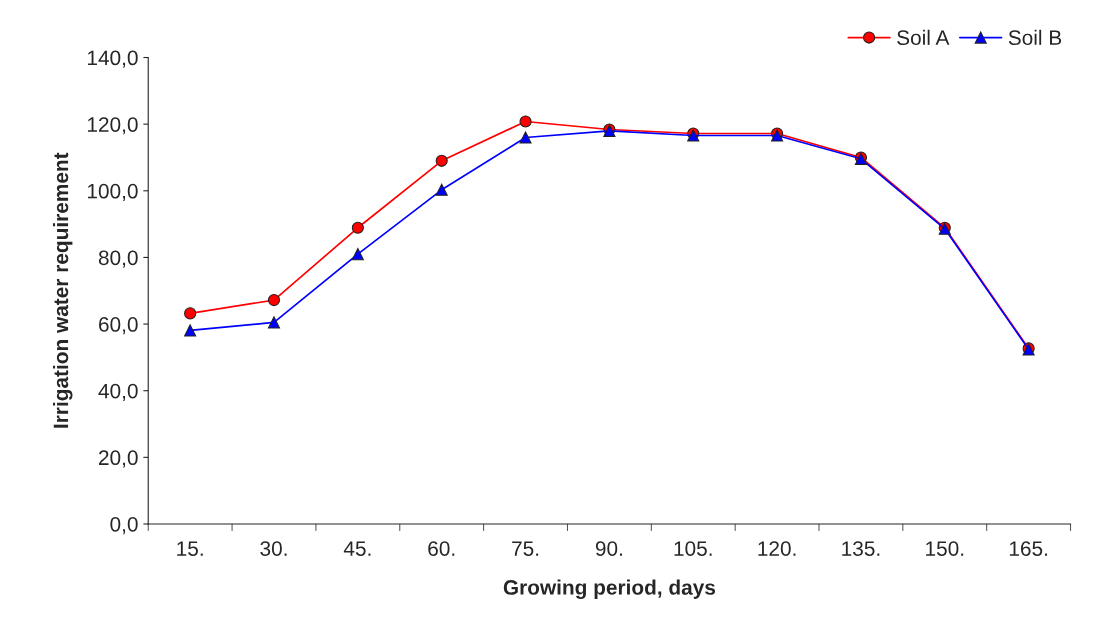 The image size is (1098, 639). Describe the element at coordinates (777, 548) in the screenshot. I see `x-tick-label: 120.` at that location.